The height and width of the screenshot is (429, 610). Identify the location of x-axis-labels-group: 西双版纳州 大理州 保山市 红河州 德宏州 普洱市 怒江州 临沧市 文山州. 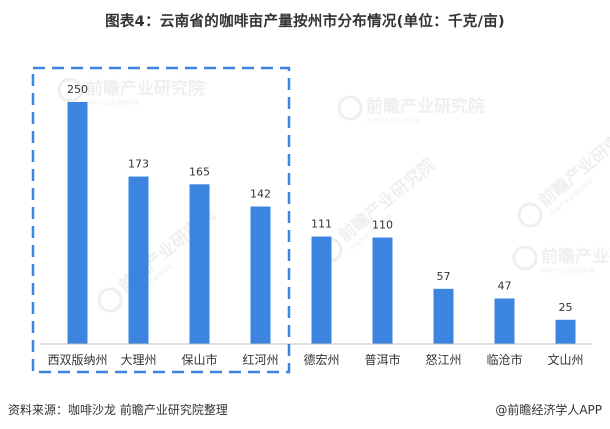
(315, 359).